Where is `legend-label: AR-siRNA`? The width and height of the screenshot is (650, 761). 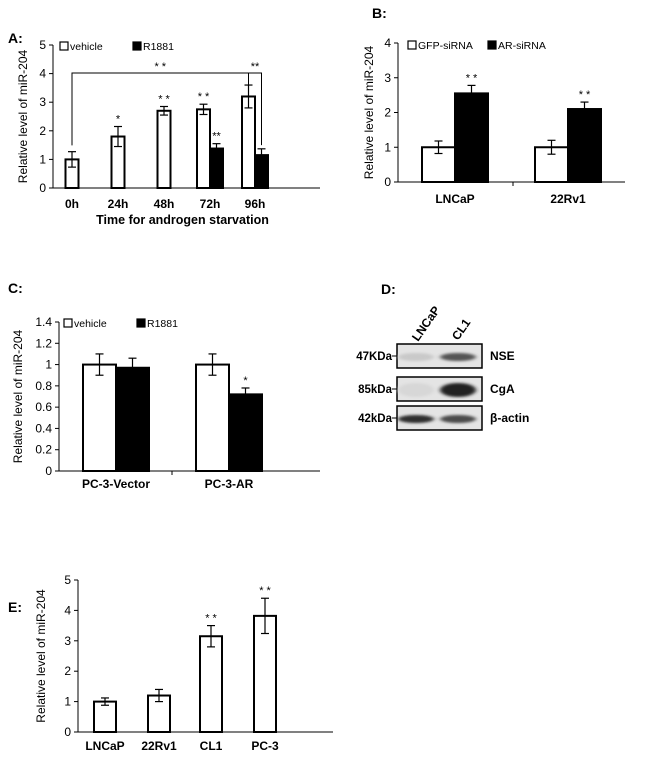 legend-label: AR-siRNA is located at coordinates (522, 46).